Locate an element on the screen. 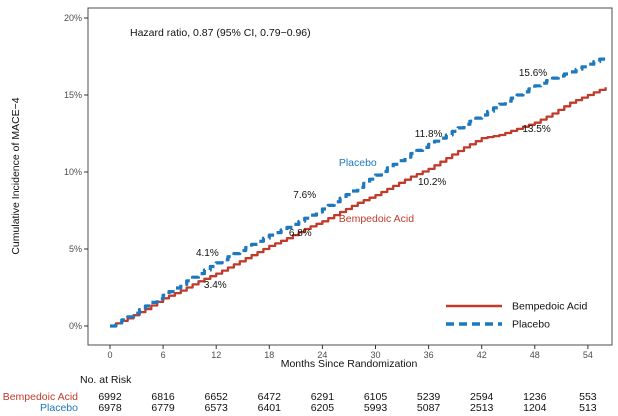  risk-value: 1204 is located at coordinates (535, 408).